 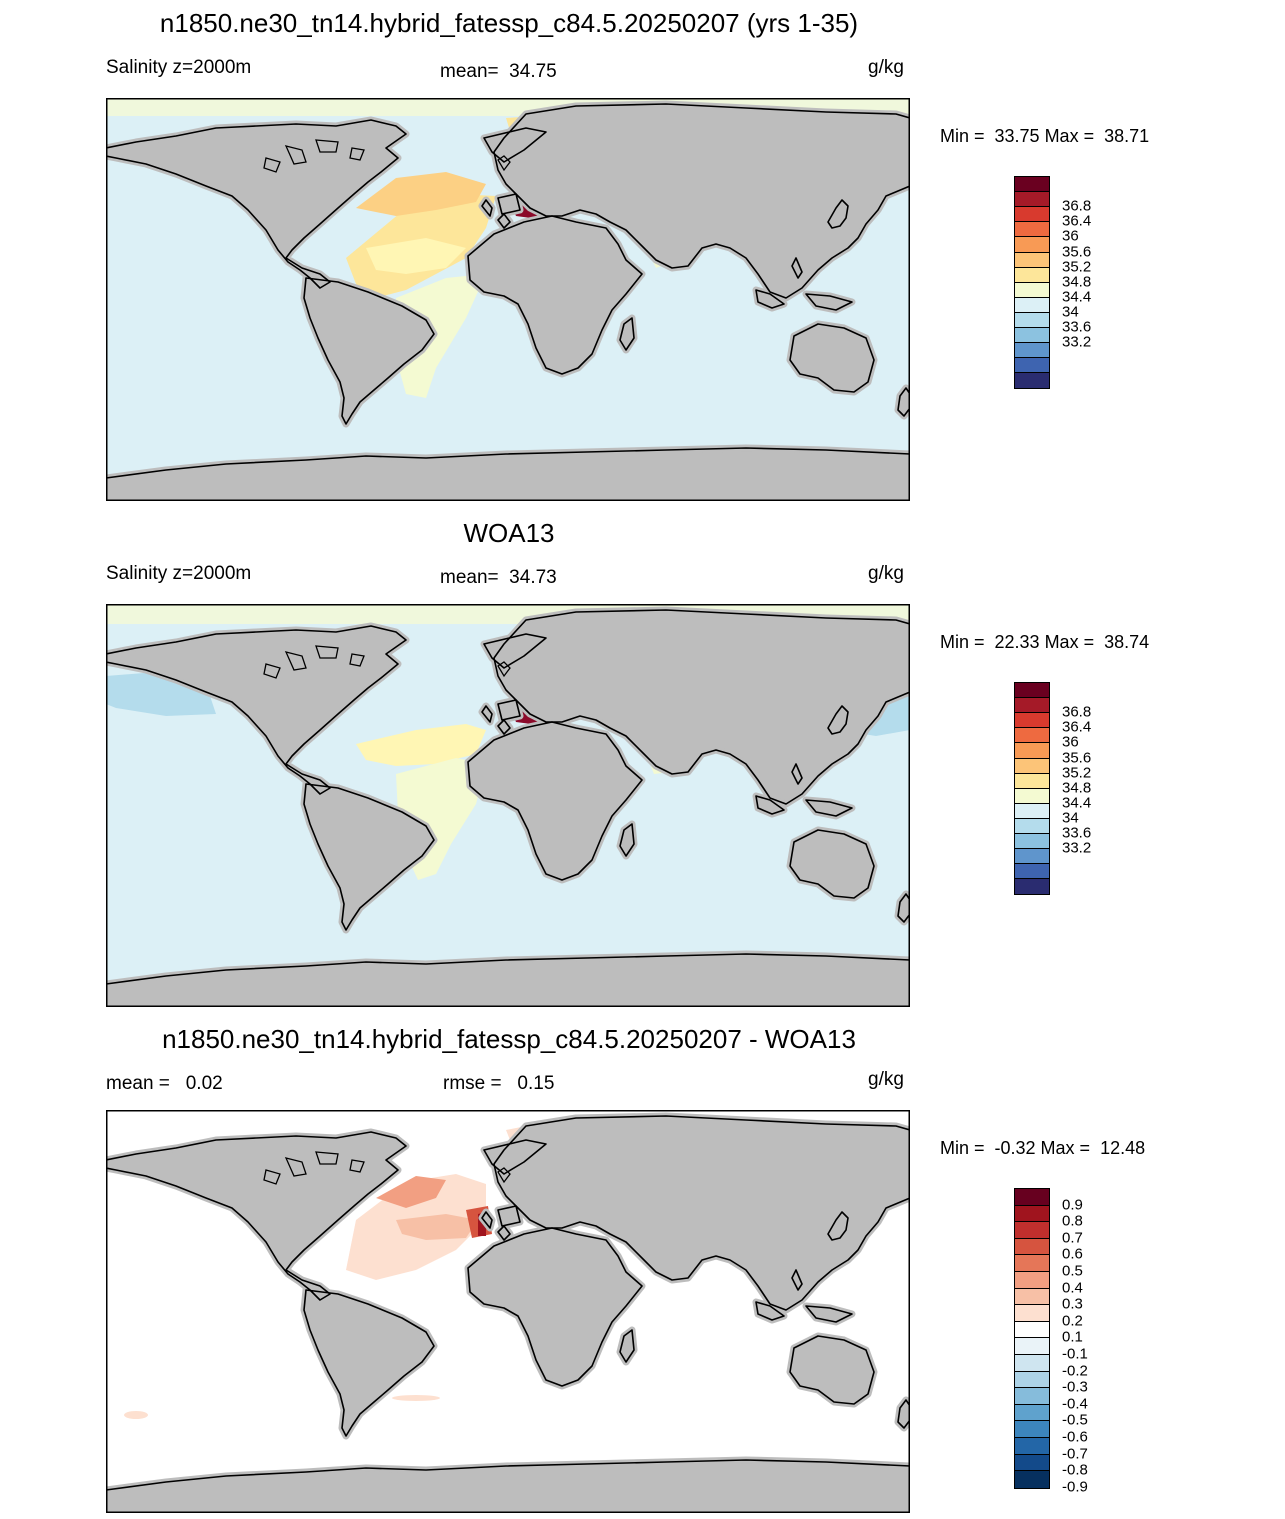 What do you see at coordinates (1072, 1221) in the screenshot?
I see `colorbar-label: 0.8` at bounding box center [1072, 1221].